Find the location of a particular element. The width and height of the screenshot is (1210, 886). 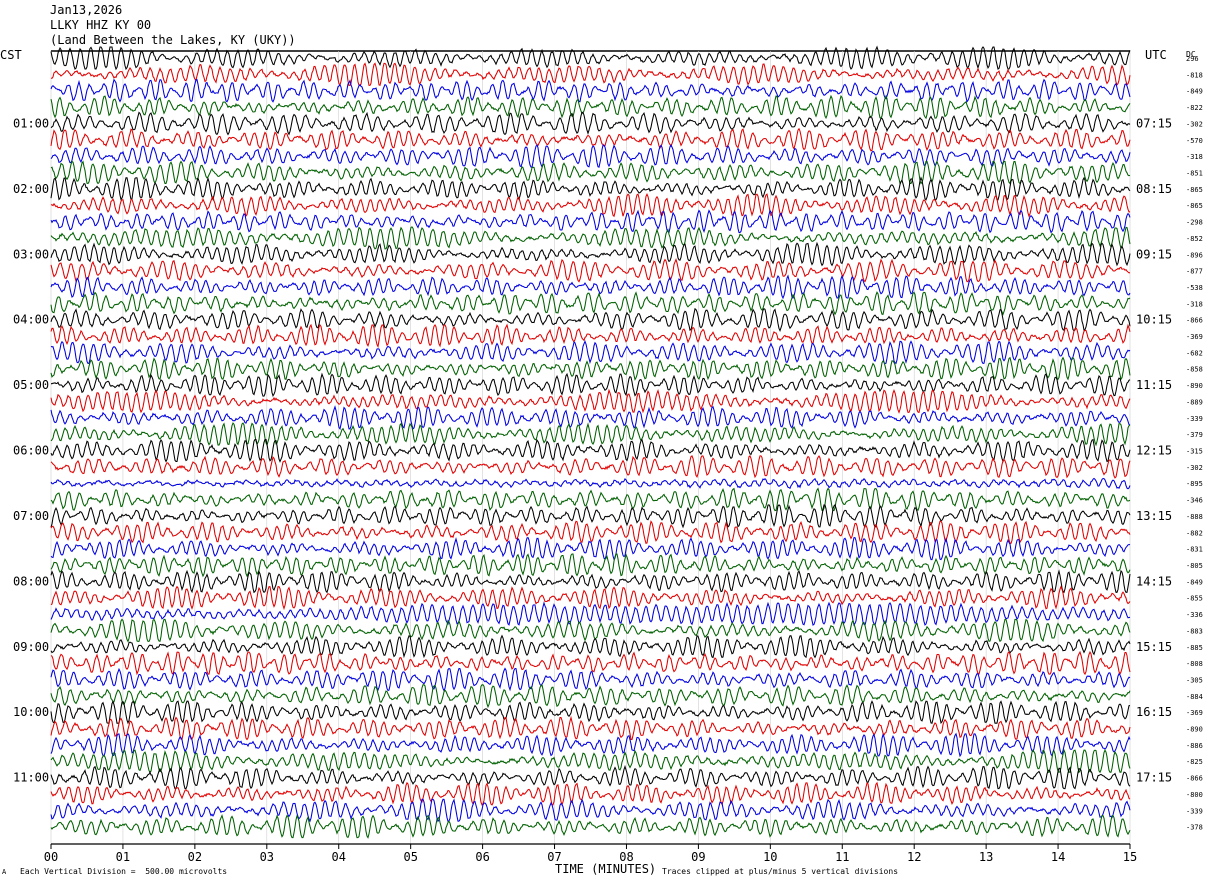

left-hour-label: 09:00 is located at coordinates (31, 647).